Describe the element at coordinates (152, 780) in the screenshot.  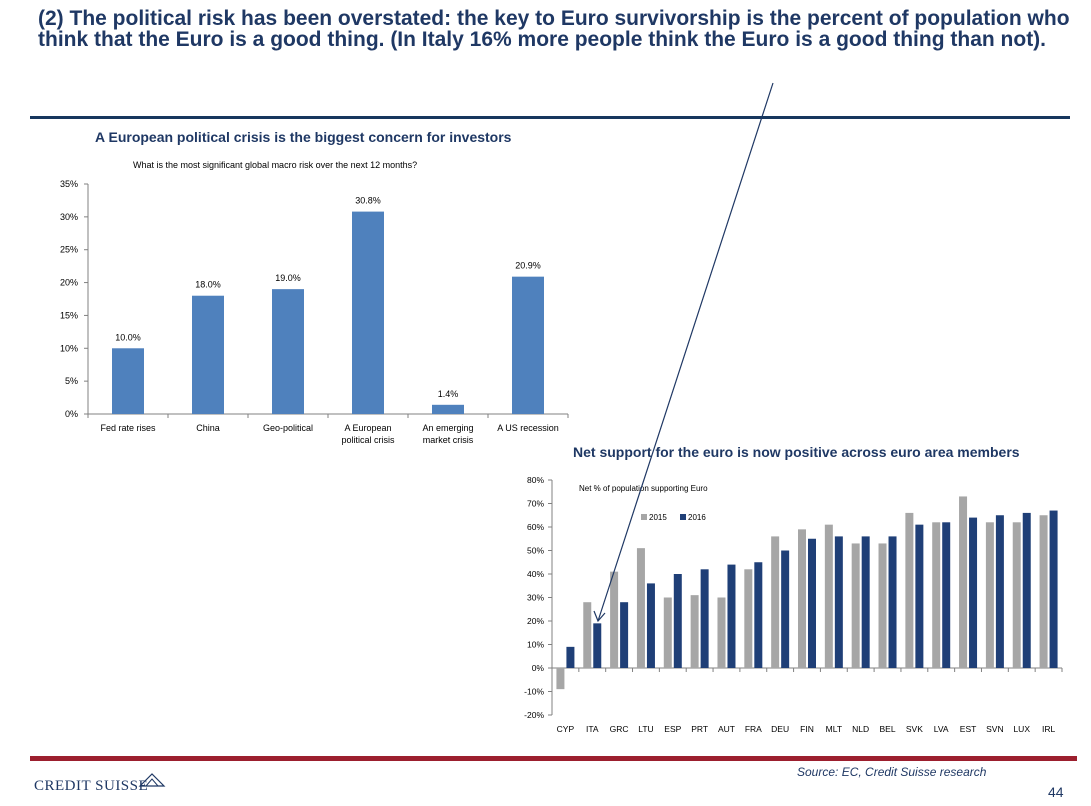
I see `sail-logo-icon` at that location.